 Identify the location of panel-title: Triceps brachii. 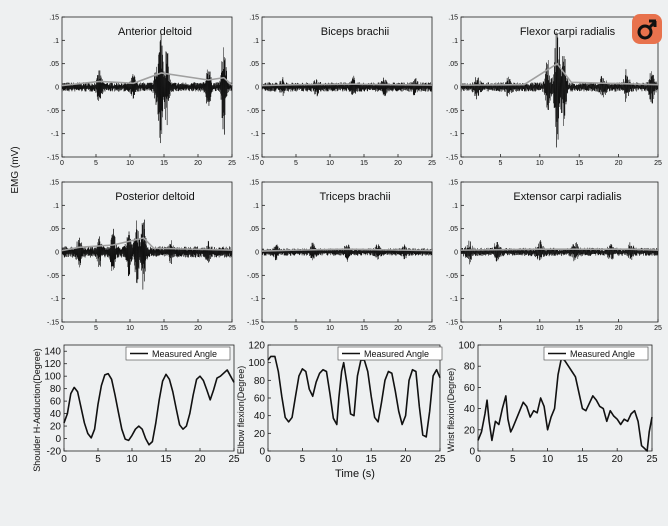
(354, 197).